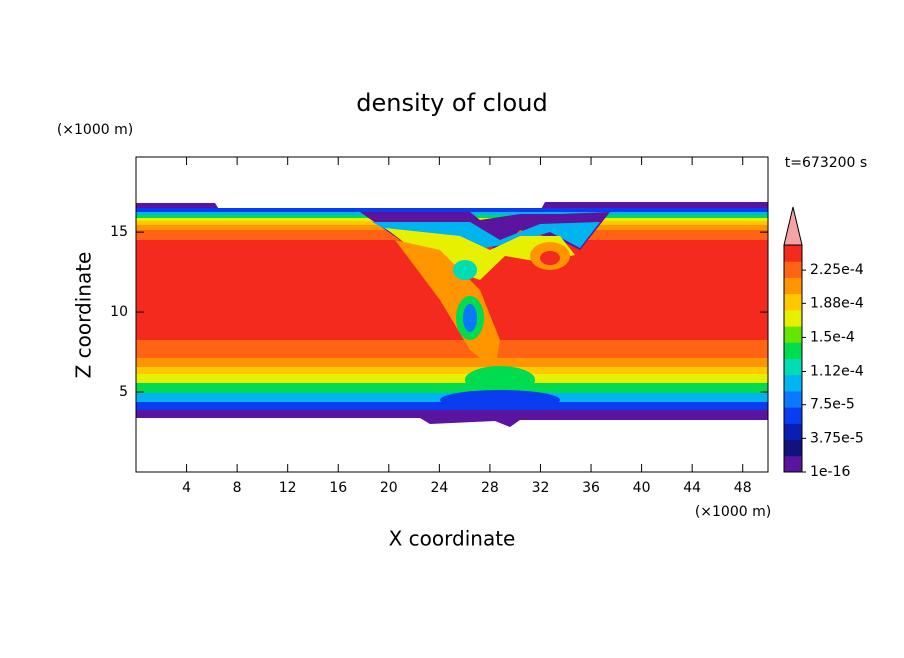 Image resolution: width=904 pixels, height=658 pixels. What do you see at coordinates (389, 488) in the screenshot?
I see `x-tick-label: 20` at bounding box center [389, 488].